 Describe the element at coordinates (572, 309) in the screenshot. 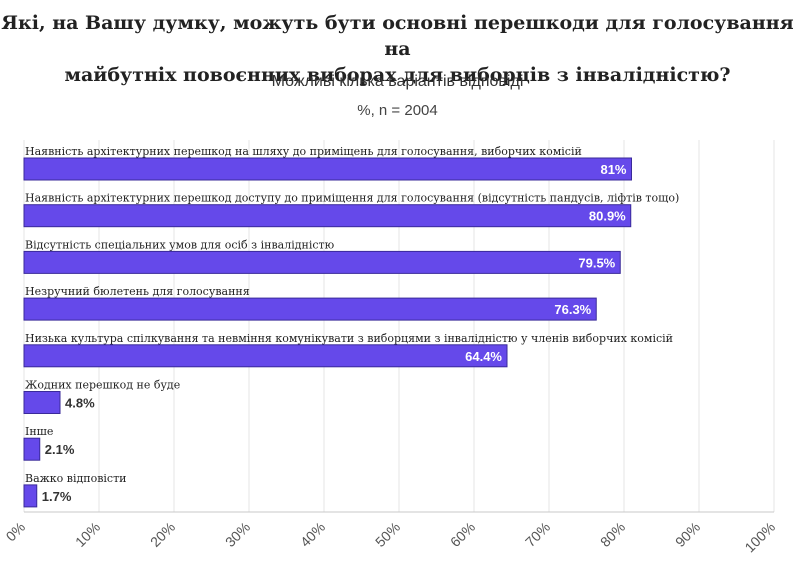

I see `value-label: 76.3%` at that location.